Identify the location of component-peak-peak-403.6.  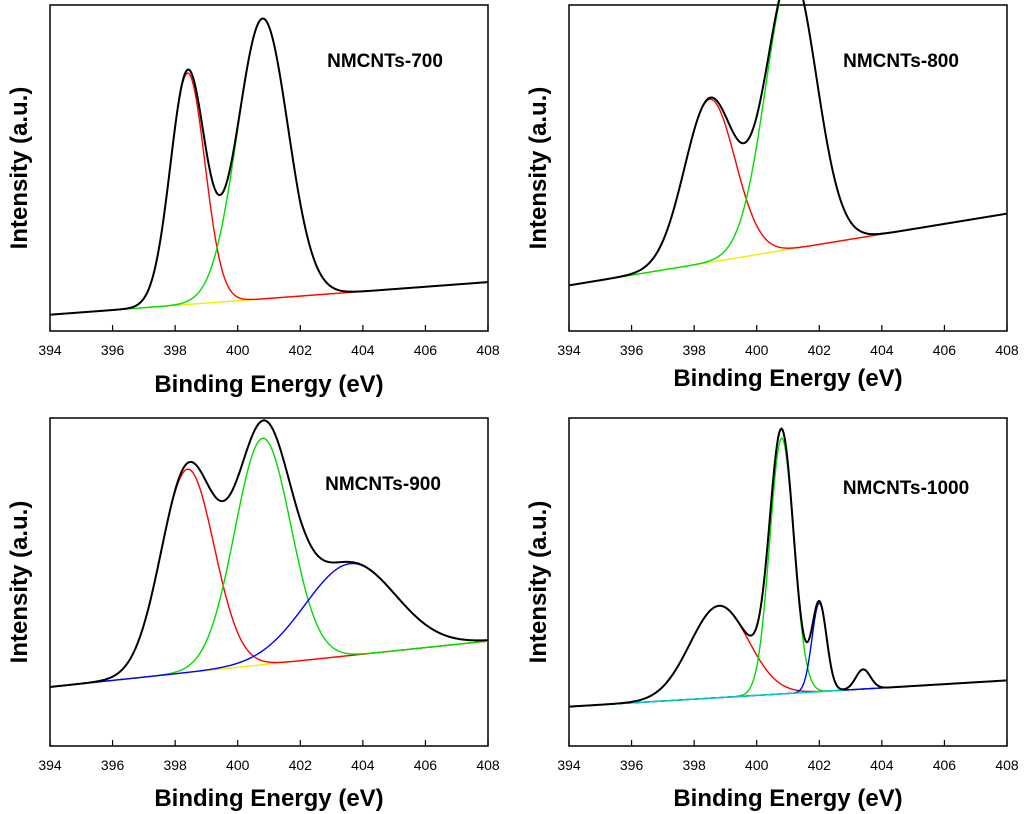
(269, 625).